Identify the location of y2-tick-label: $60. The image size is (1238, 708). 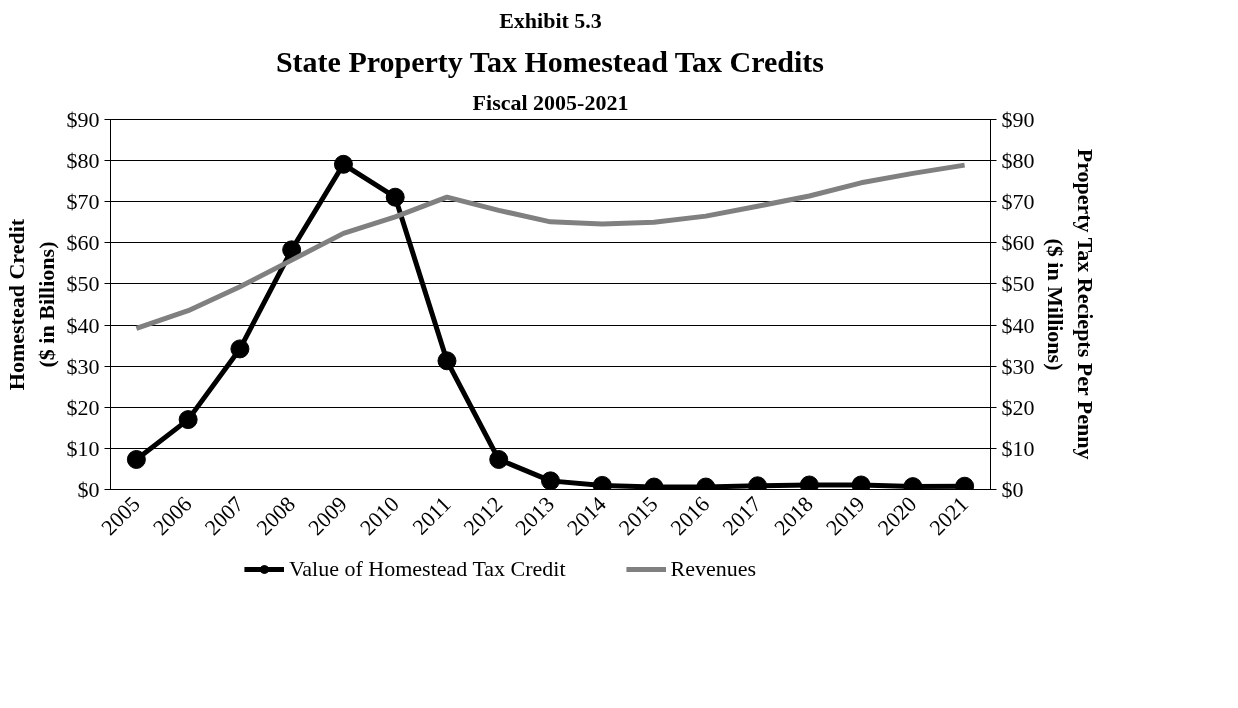
(1018, 243).